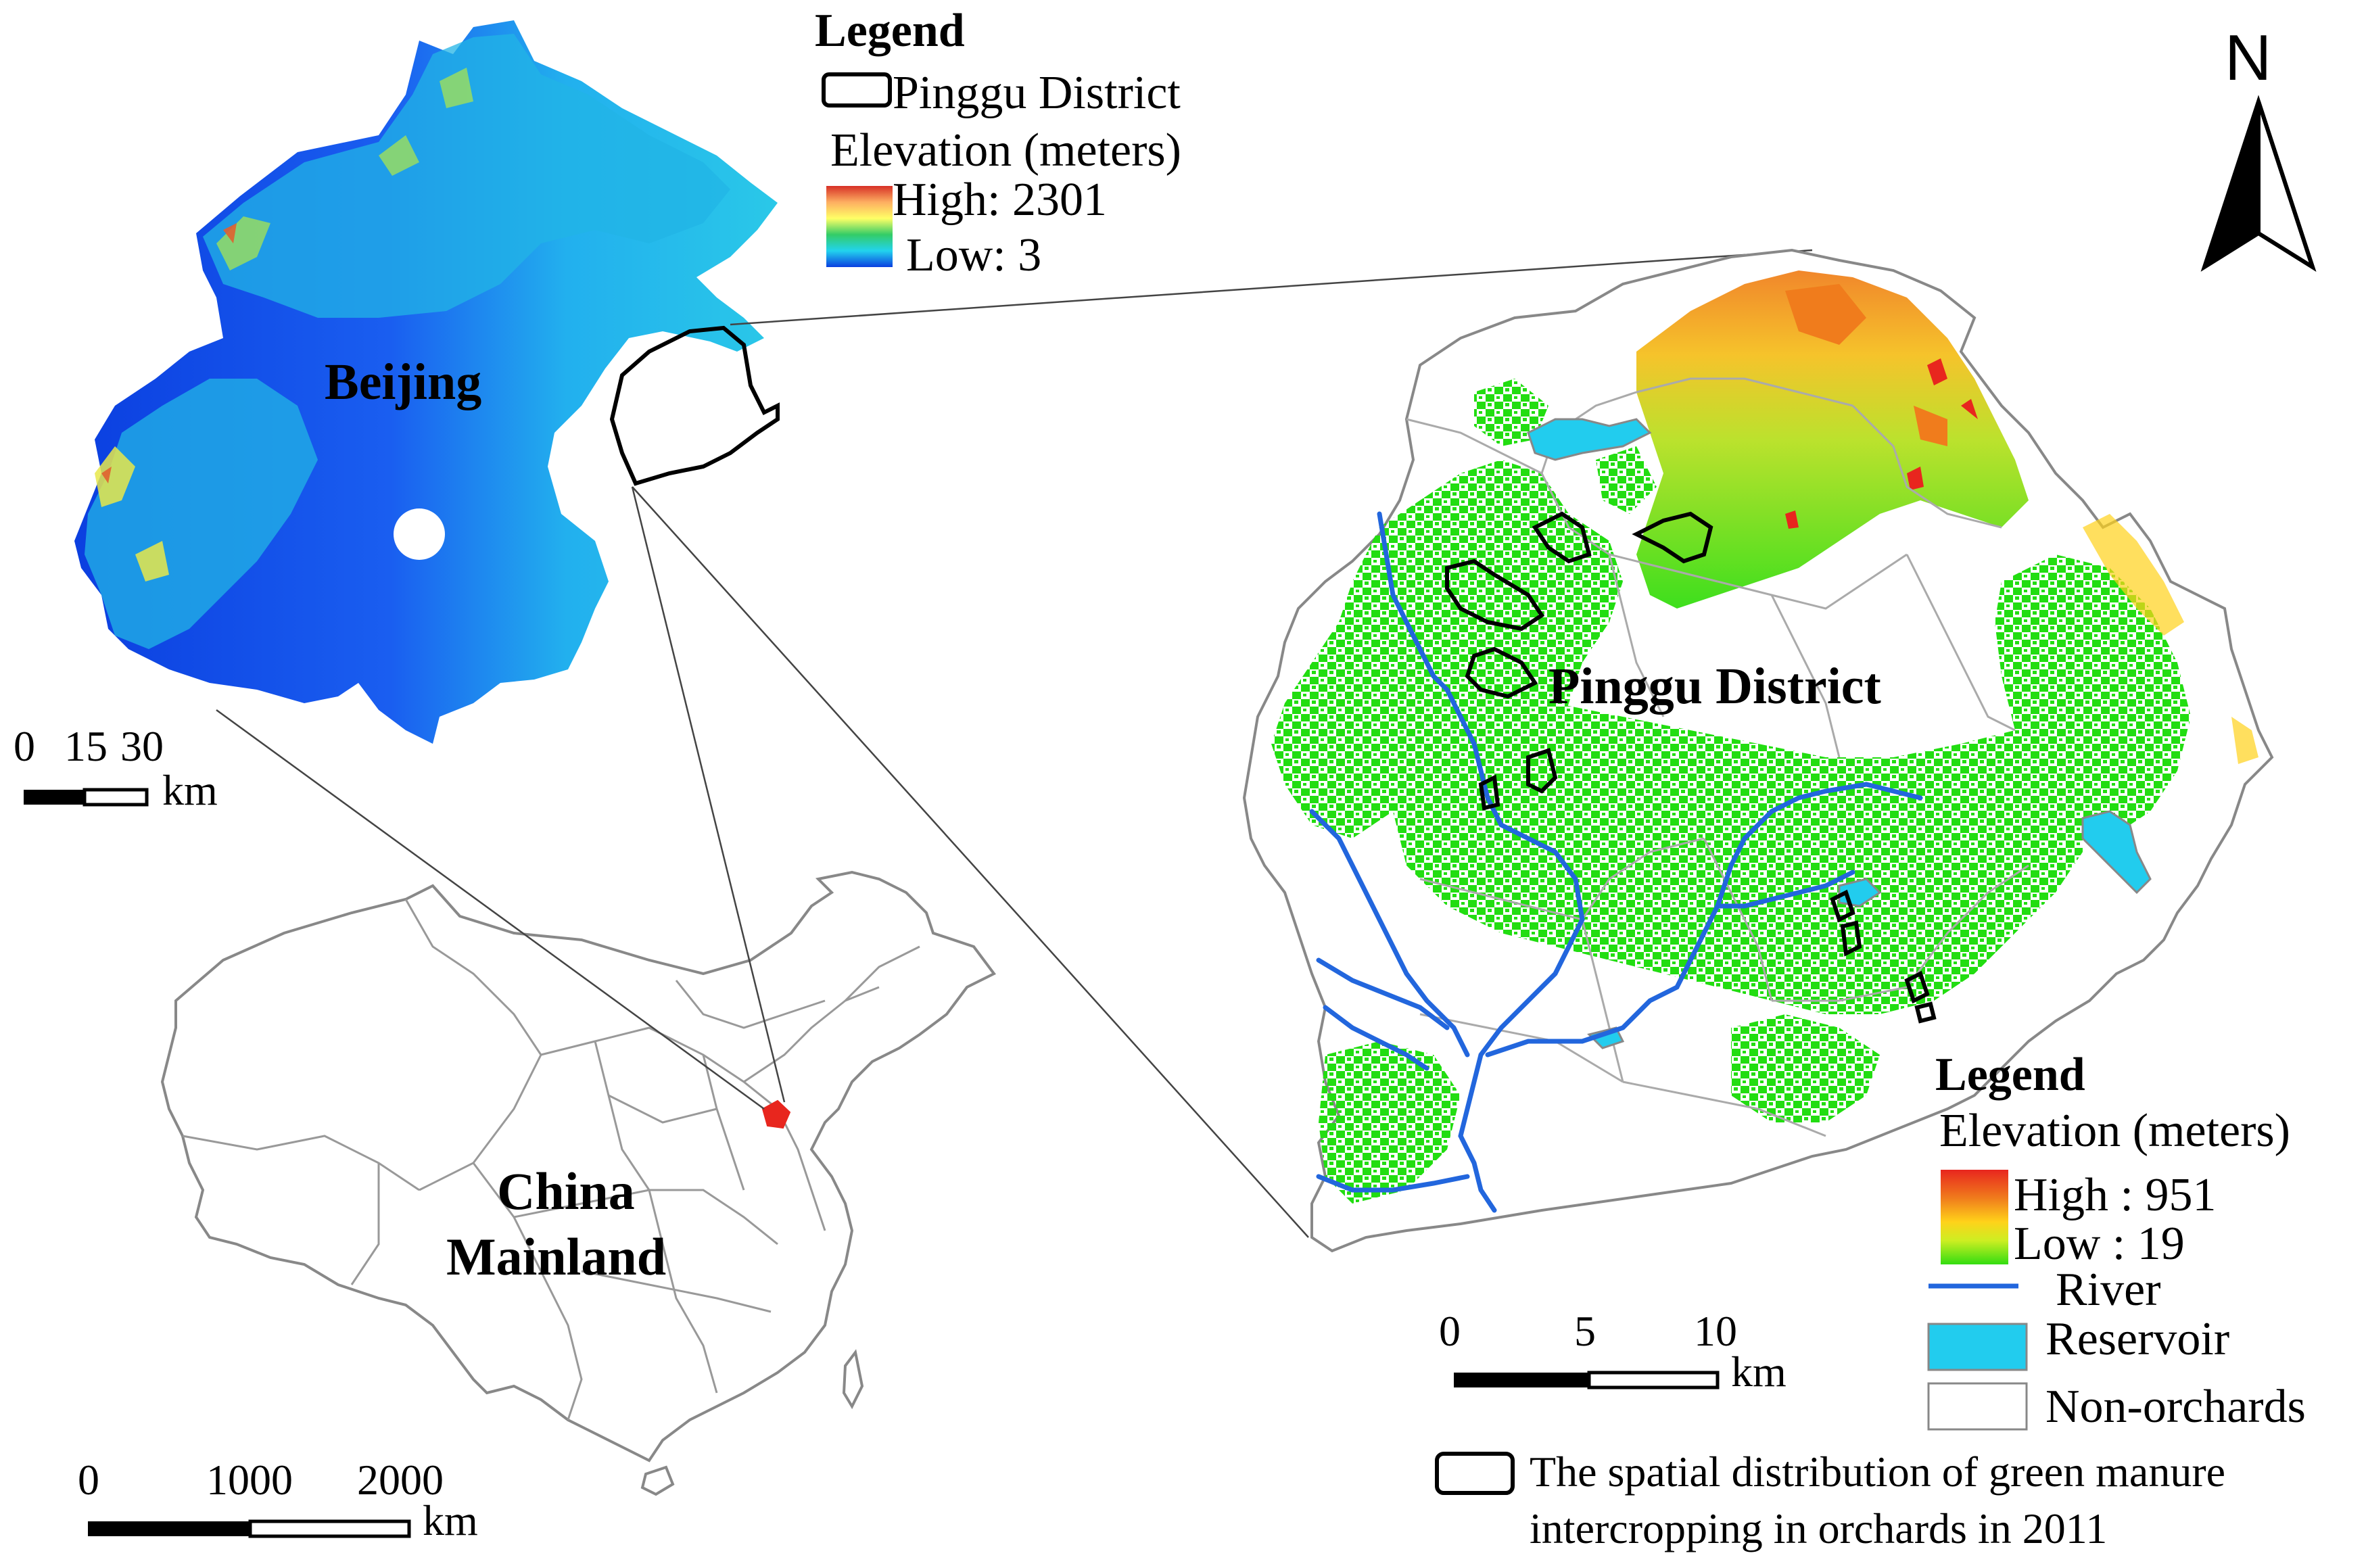 The height and width of the screenshot is (1568, 2366). What do you see at coordinates (1977, 1406) in the screenshot?
I see `non-orchards-legend-symbol` at bounding box center [1977, 1406].